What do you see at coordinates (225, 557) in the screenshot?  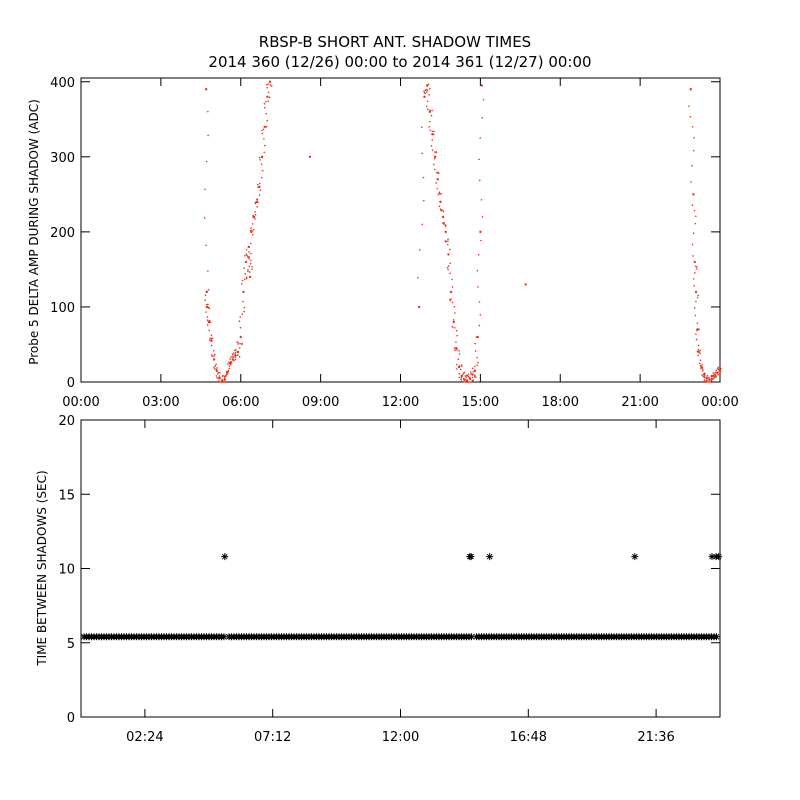 I see `outlier-asterisk` at bounding box center [225, 557].